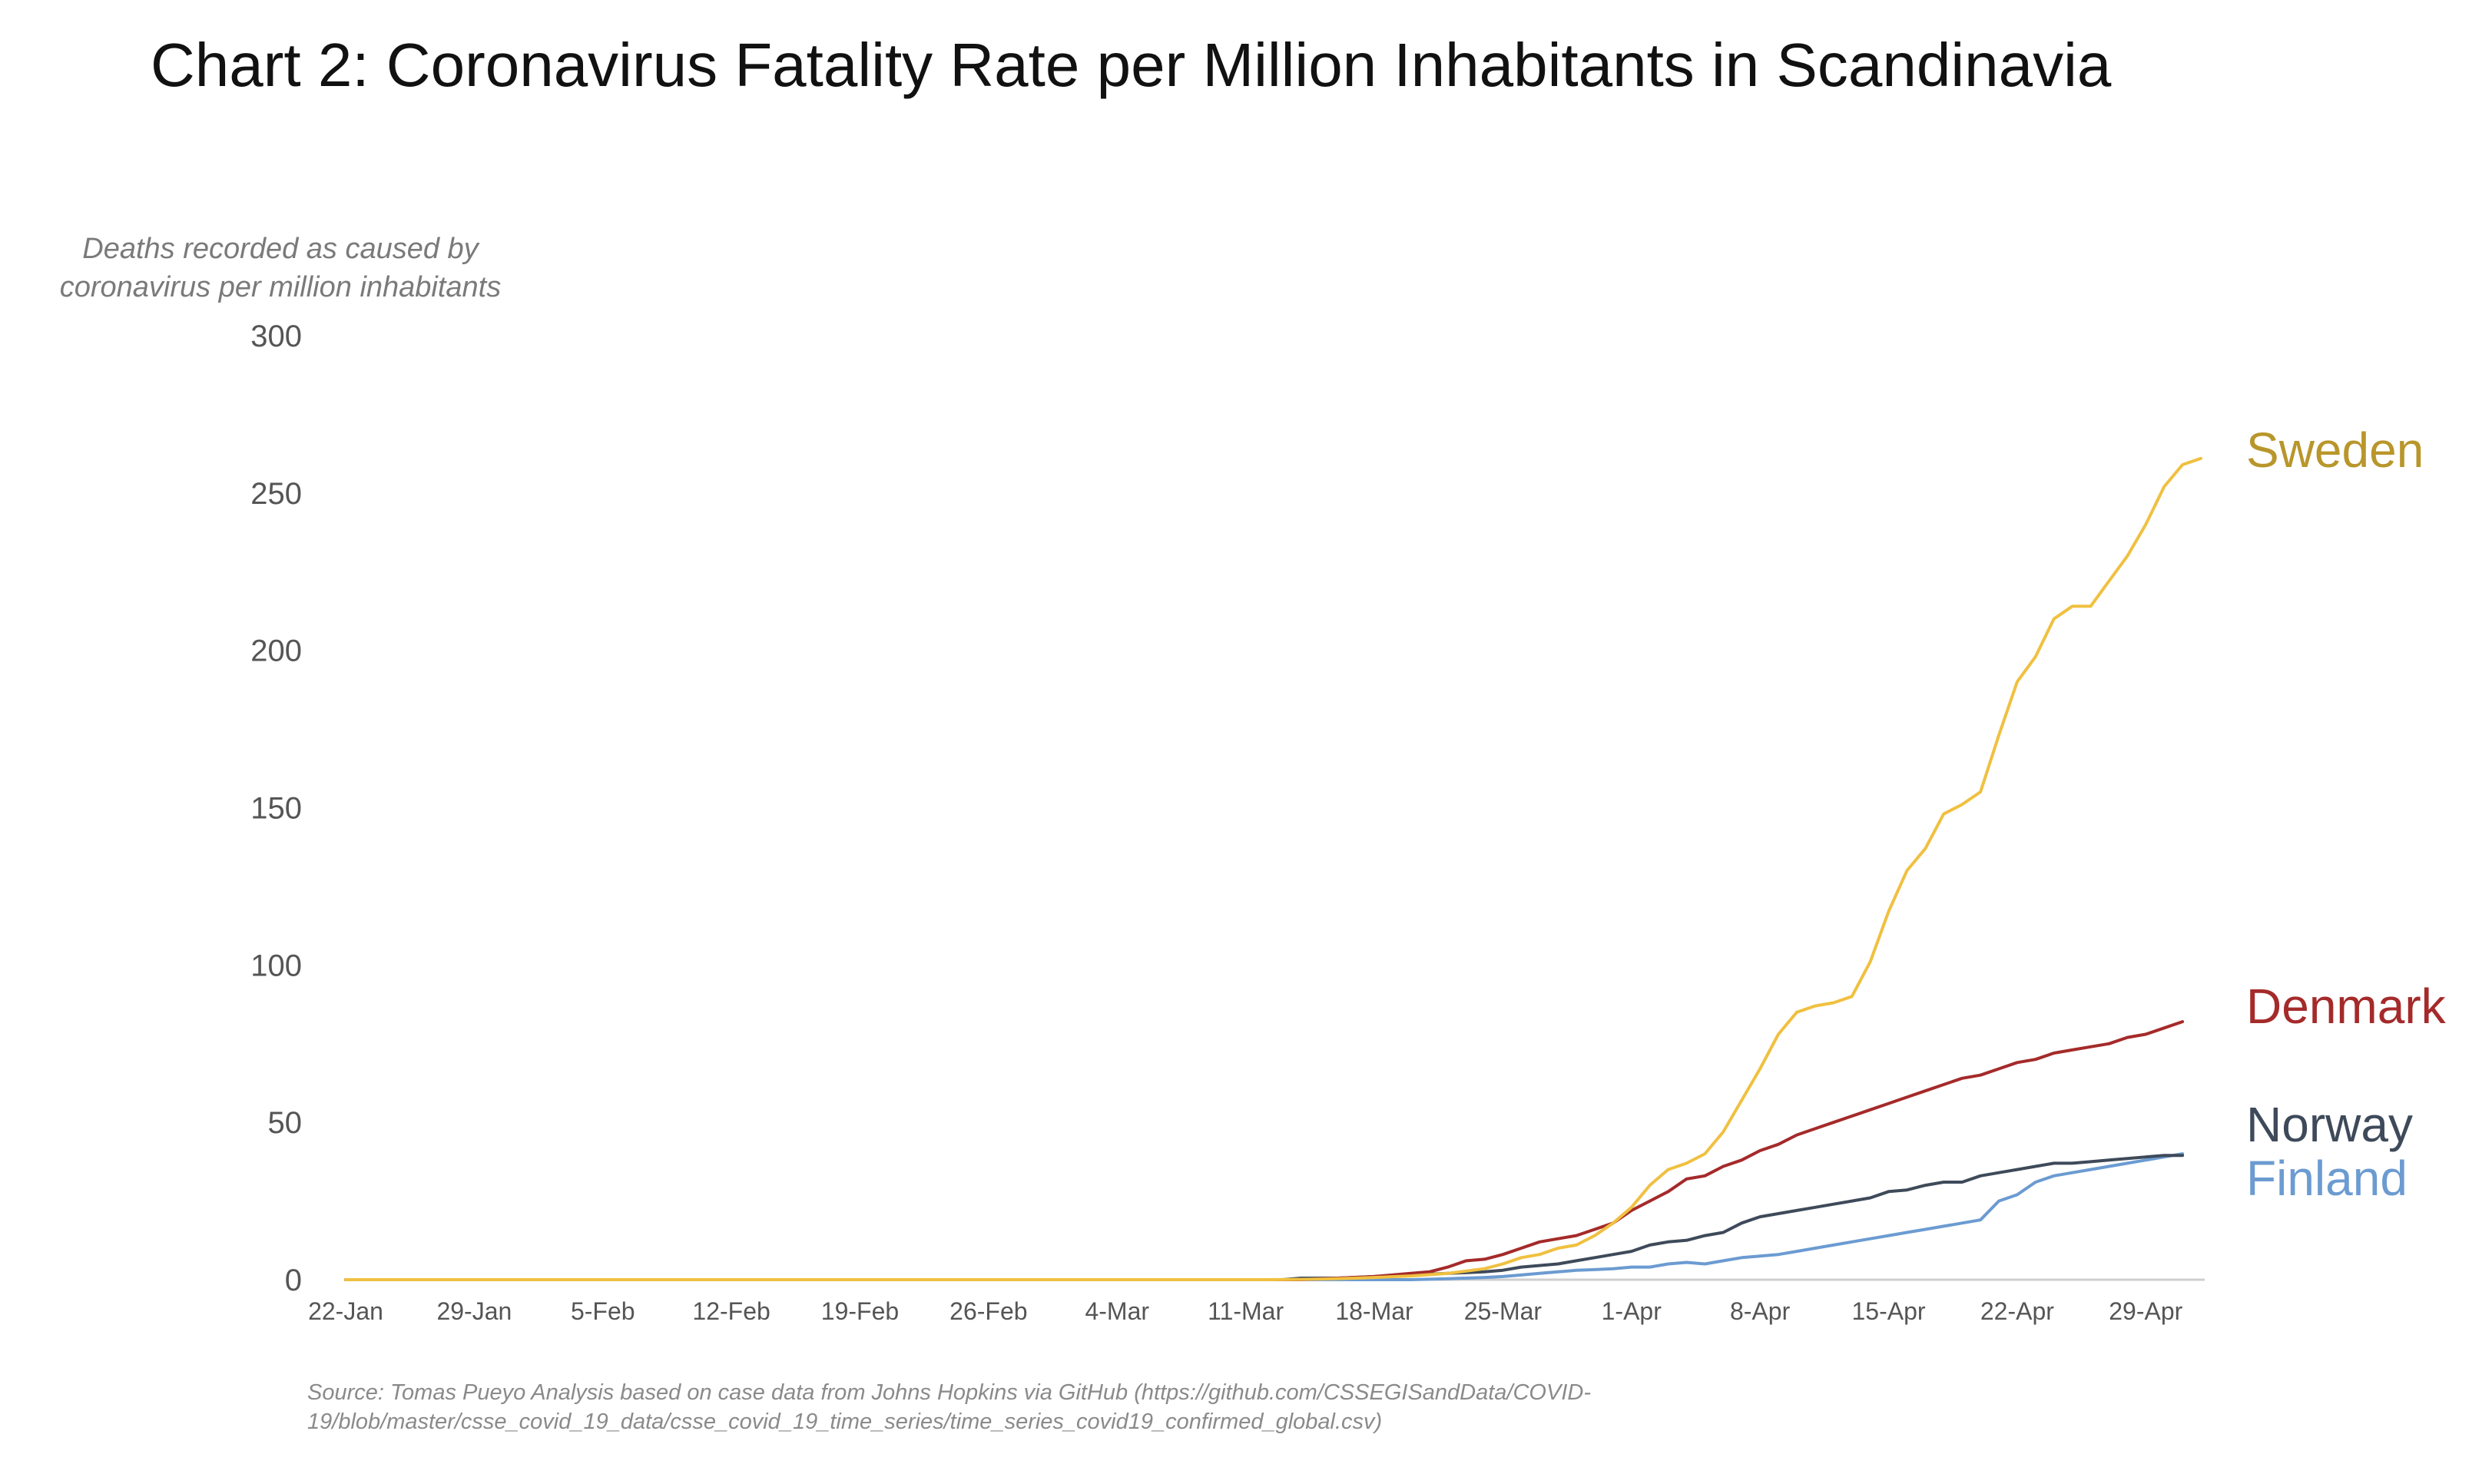 This screenshot has height=1484, width=2492. Describe the element at coordinates (1760, 1311) in the screenshot. I see `x-tick-label-8-apr: 8-Apr` at that location.